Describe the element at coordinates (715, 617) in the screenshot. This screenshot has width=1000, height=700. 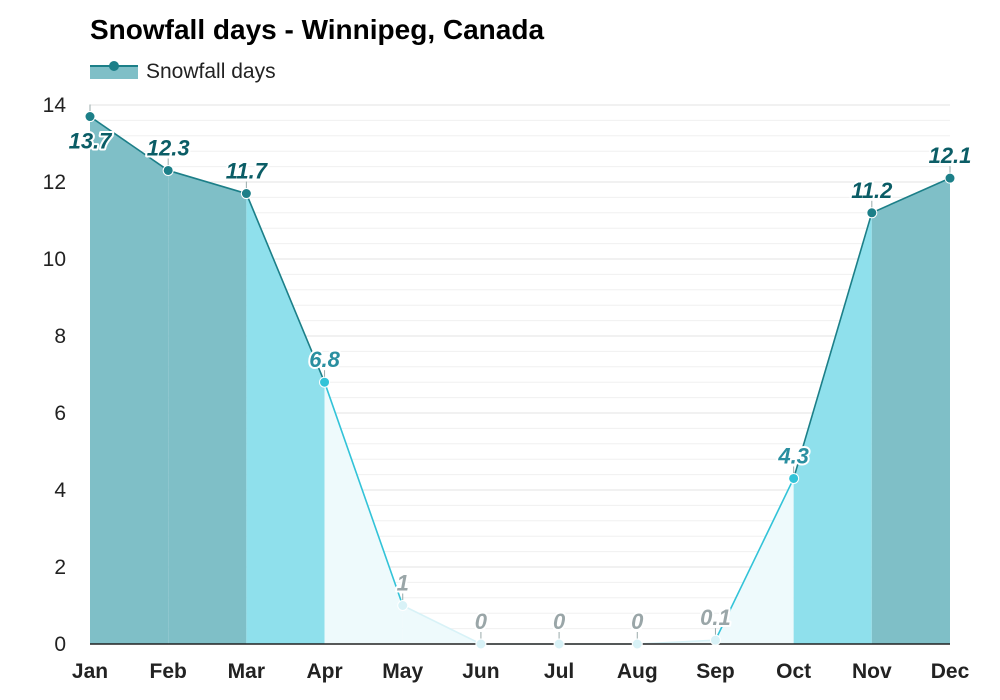
I see `data-label: 0.1` at that location.